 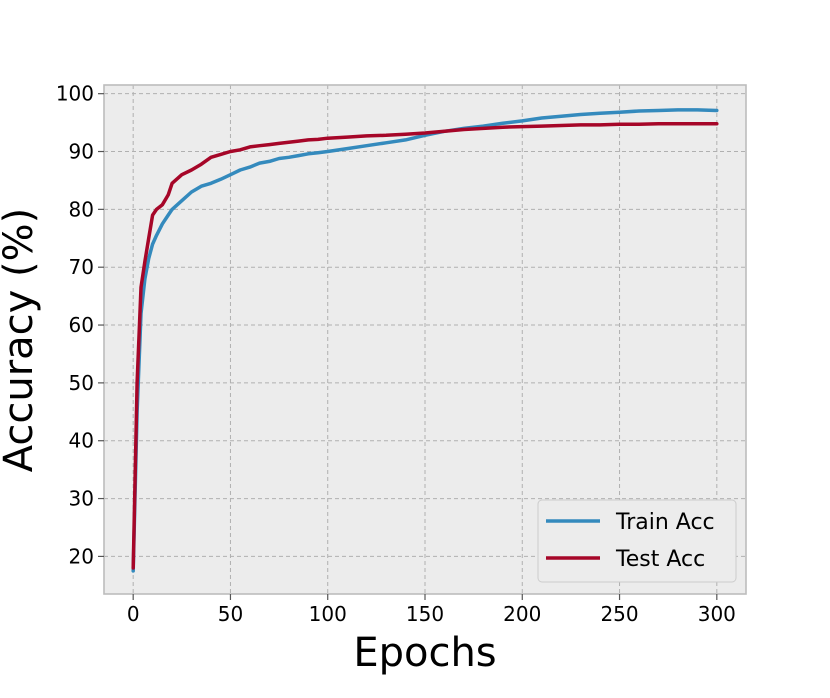 What do you see at coordinates (665, 522) in the screenshot?
I see `legend-label-train-acc: Train Acc` at bounding box center [665, 522].